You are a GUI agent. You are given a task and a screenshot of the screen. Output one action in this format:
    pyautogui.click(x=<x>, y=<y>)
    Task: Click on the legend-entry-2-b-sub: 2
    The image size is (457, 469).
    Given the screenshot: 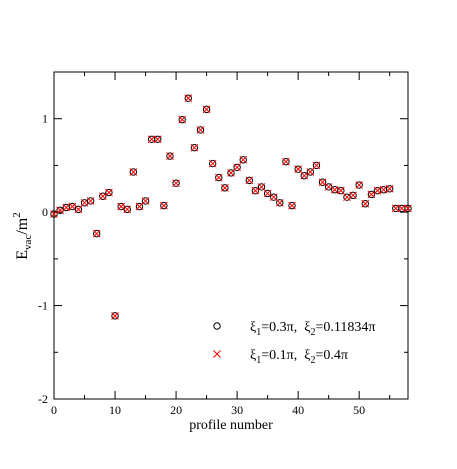 What is the action you would take?
    pyautogui.click(x=312, y=360)
    